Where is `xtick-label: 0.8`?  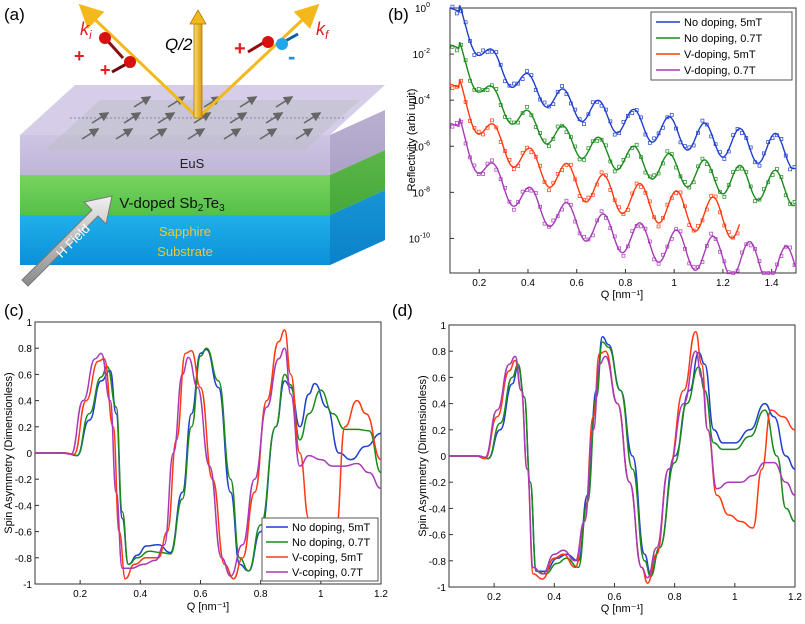 xtick-label: 0.8 is located at coordinates (675, 597).